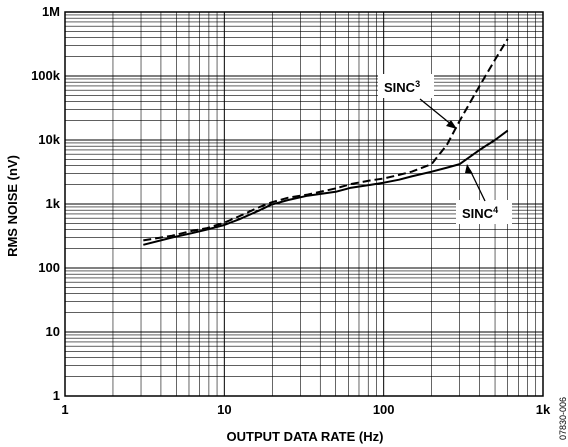 This screenshot has height=447, width=568. What do you see at coordinates (543, 409) in the screenshot?
I see `x-tick-label: 1k` at bounding box center [543, 409].